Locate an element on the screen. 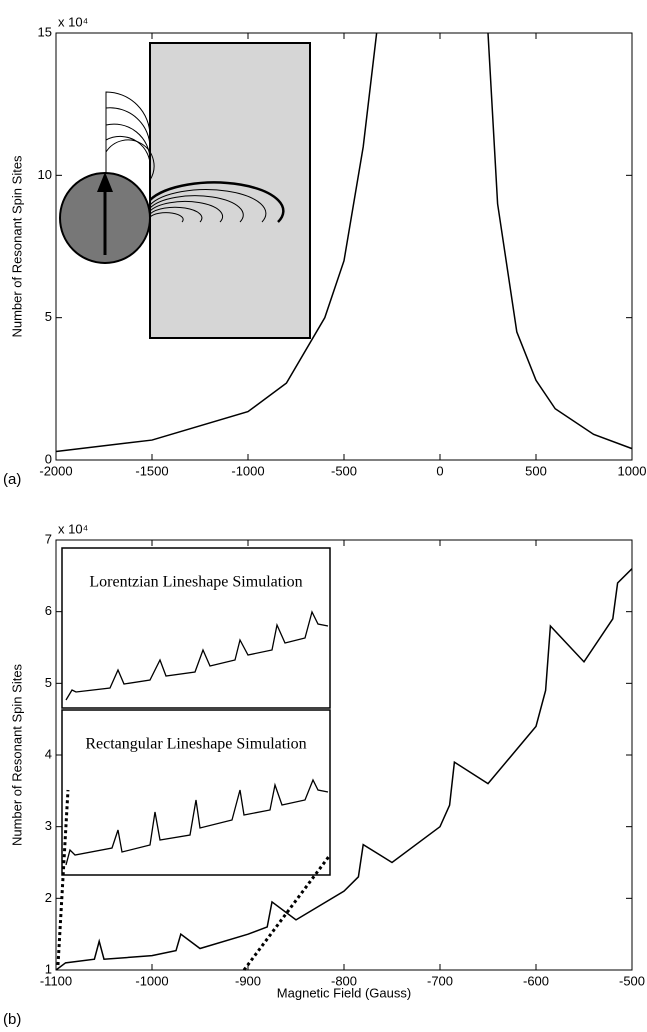 This screenshot has height=1032, width=647. y-tick-label: 10 is located at coordinates (45, 174).